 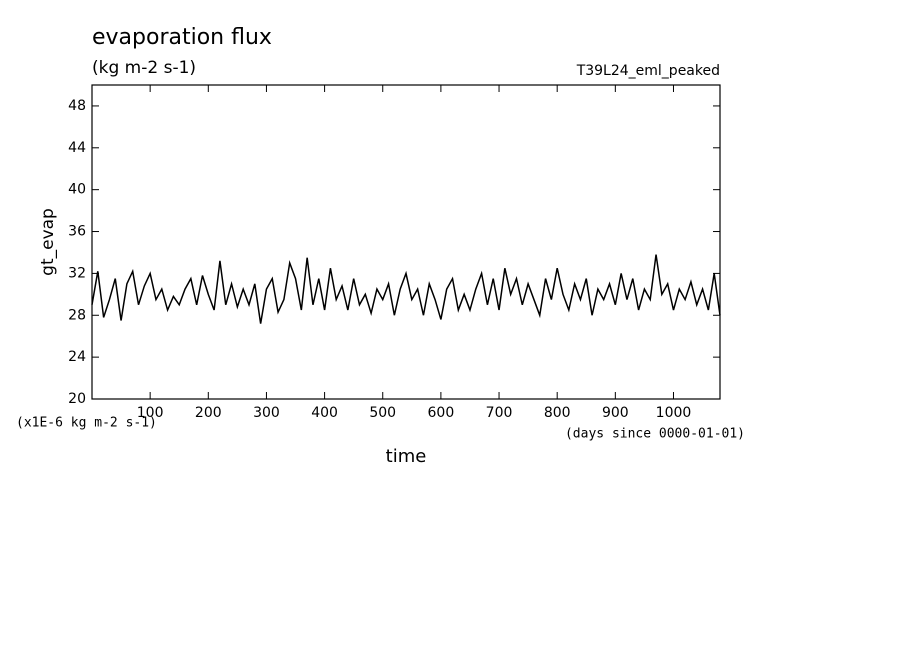 What do you see at coordinates (86, 423) in the screenshot?
I see `y-unit-note: (x1E-6 kg m-2 s-1)` at bounding box center [86, 423].